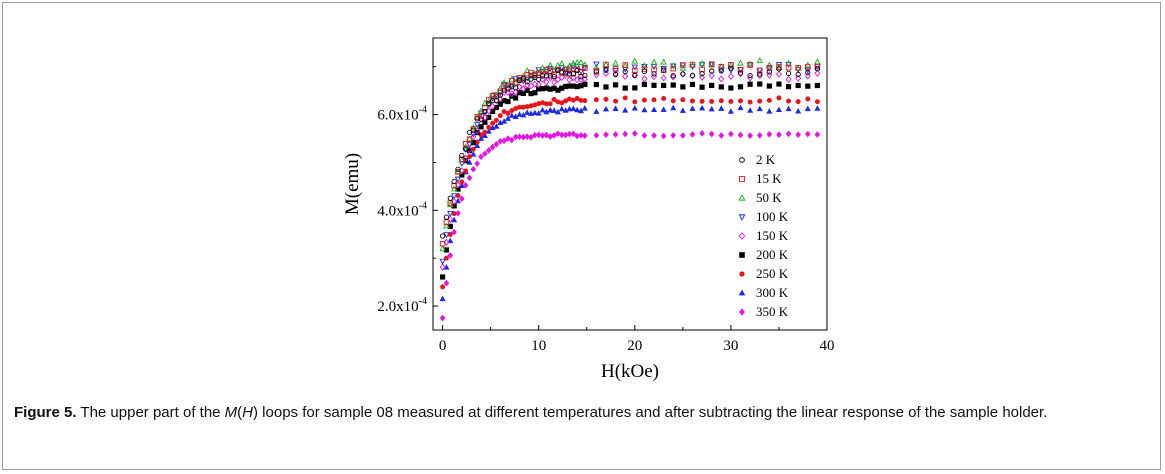 The height and width of the screenshot is (474, 1165). What do you see at coordinates (402, 305) in the screenshot?
I see `y-tick-label: 2.0x10⁻⁴` at bounding box center [402, 305].